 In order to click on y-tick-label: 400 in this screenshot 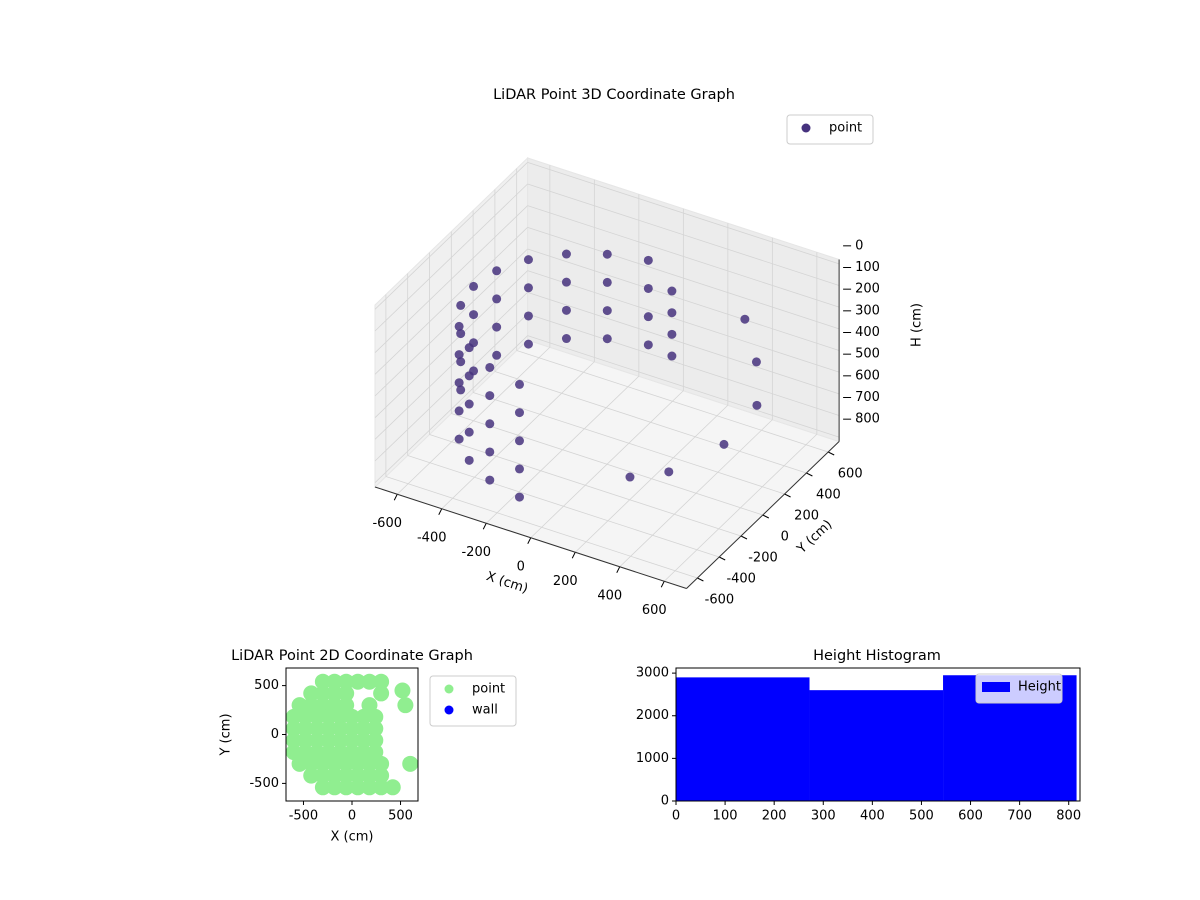, I will do `click(828, 495)`.